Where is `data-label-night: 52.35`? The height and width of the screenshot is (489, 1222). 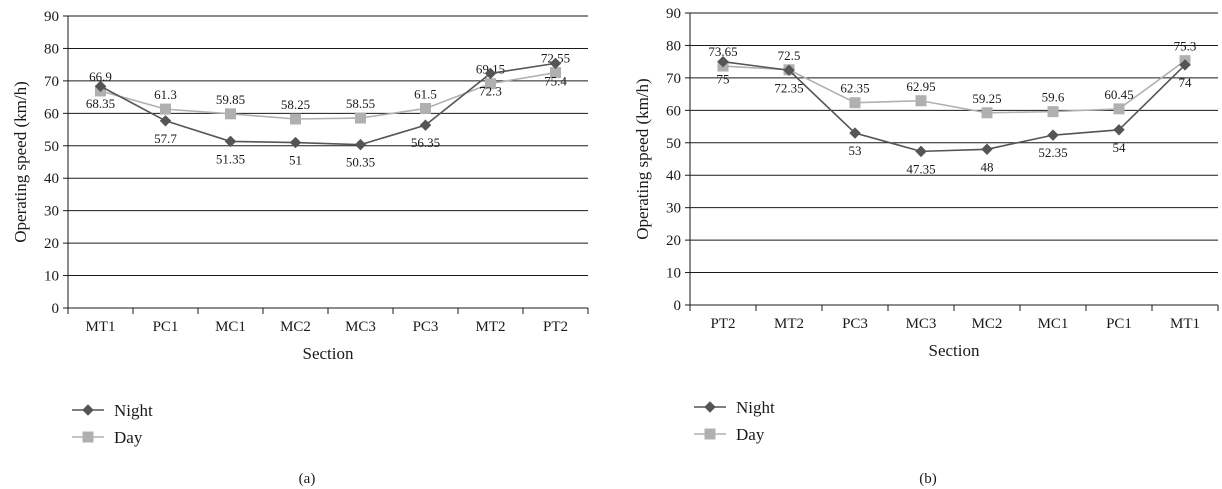 data-label-night: 52.35 is located at coordinates (1052, 152).